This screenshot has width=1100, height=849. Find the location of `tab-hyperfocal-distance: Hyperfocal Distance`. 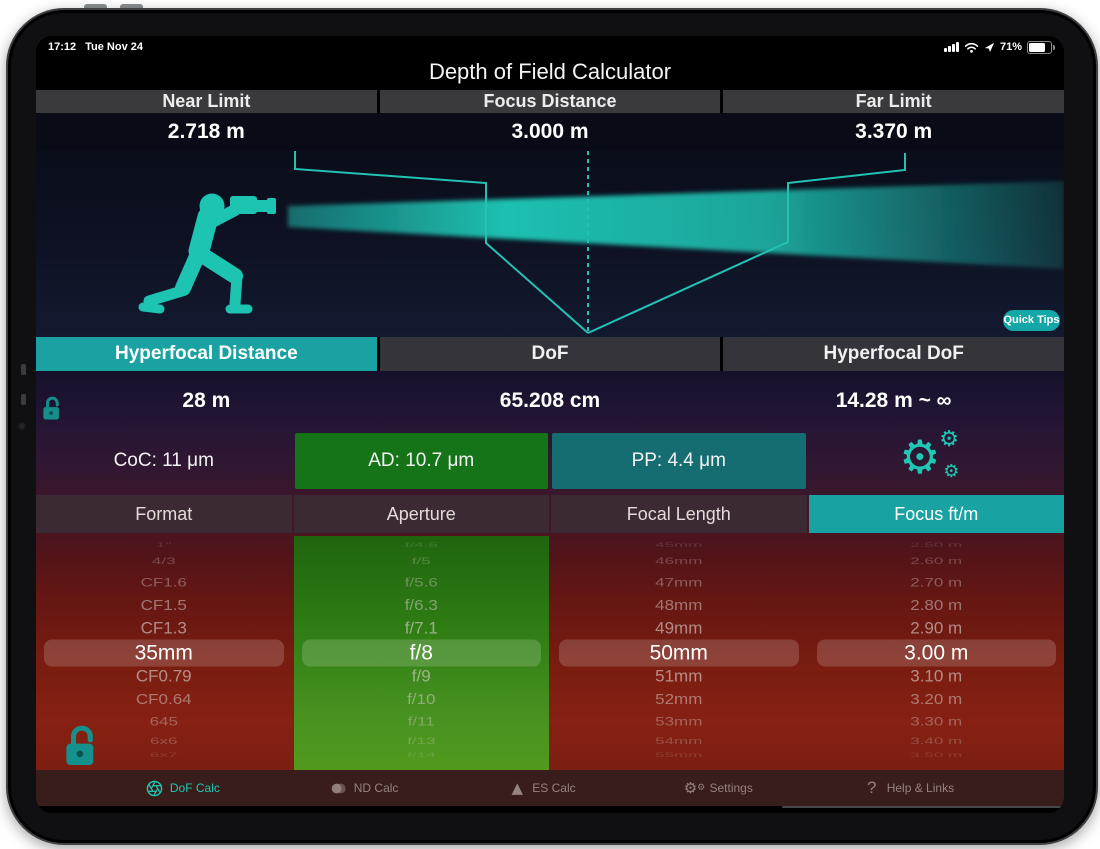

tab-hyperfocal-distance: Hyperfocal Distance is located at coordinates (206, 354).